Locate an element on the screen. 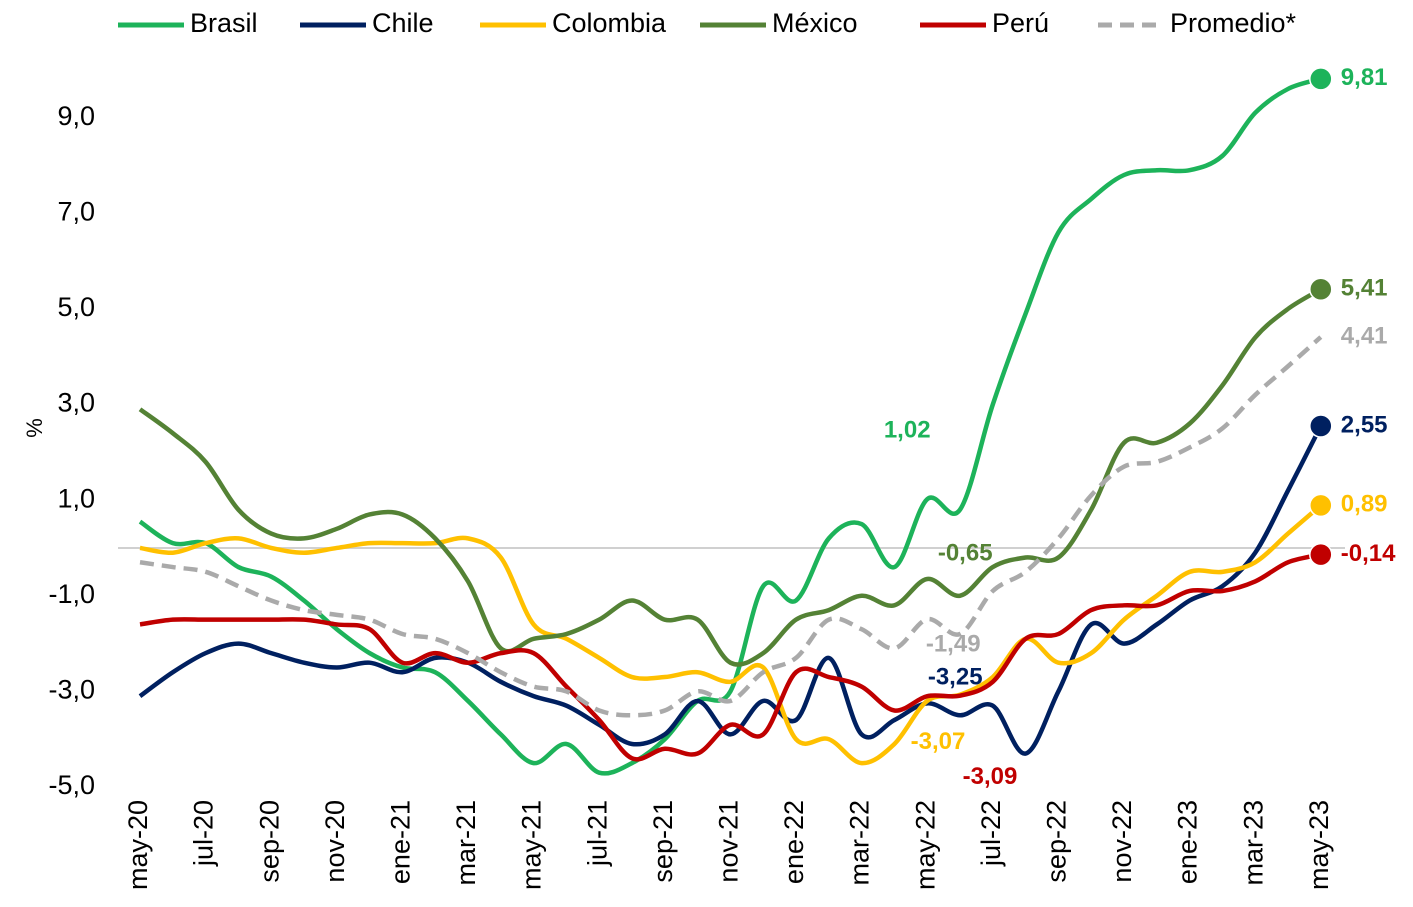  data-label: 2,55 is located at coordinates (1364, 424).